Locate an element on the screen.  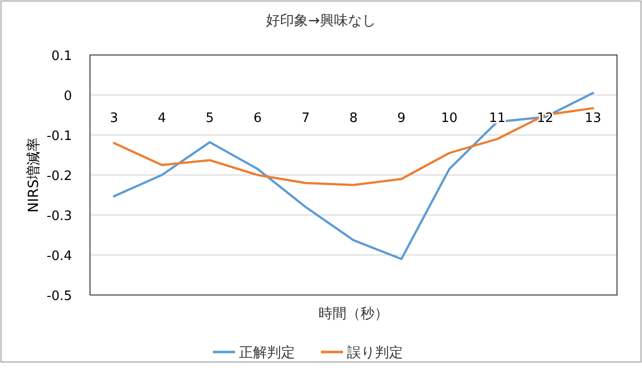
legend-label: 誤り判定 is located at coordinates (375, 353).